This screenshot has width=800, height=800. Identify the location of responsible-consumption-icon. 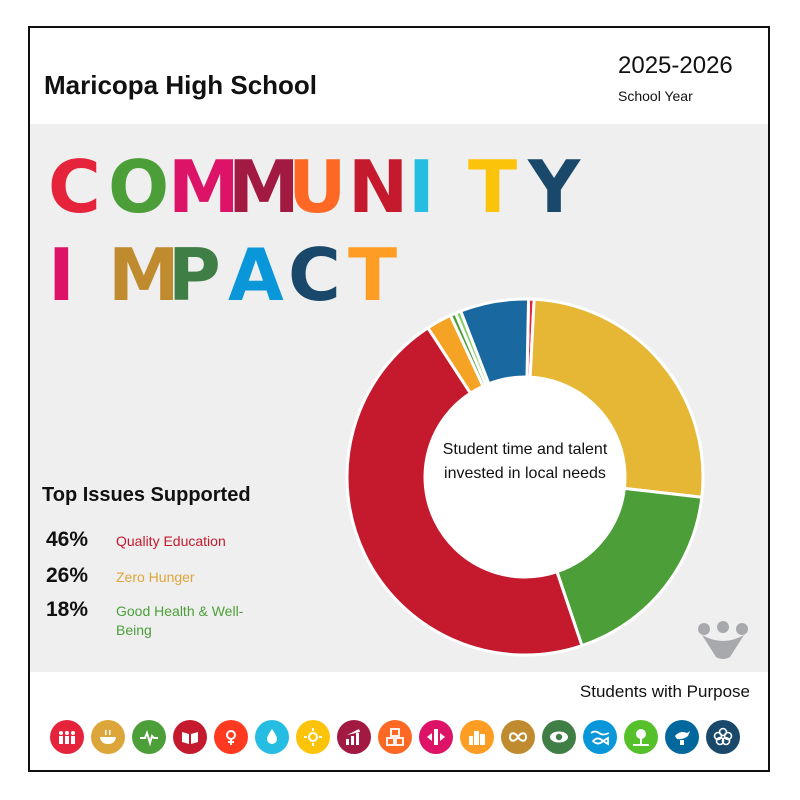
(518, 737).